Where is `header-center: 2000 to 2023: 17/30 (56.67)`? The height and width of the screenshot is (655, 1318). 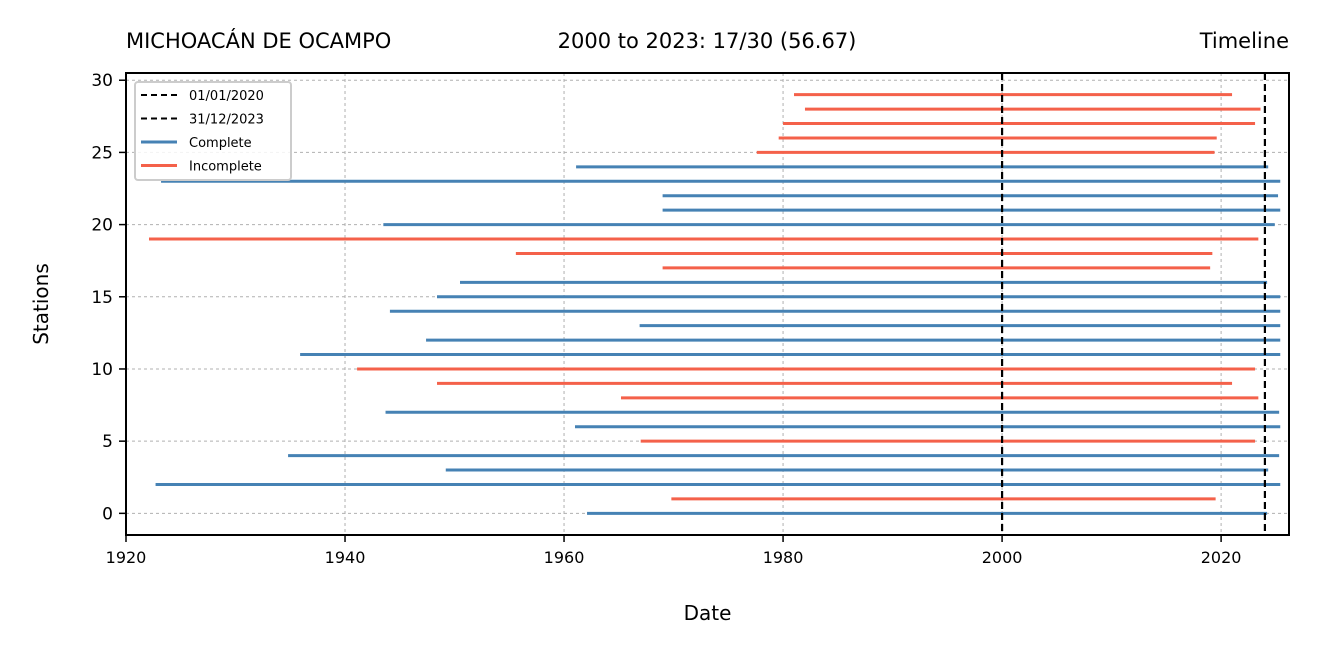 header-center: 2000 to 2023: 17/30 (56.67) is located at coordinates (707, 41).